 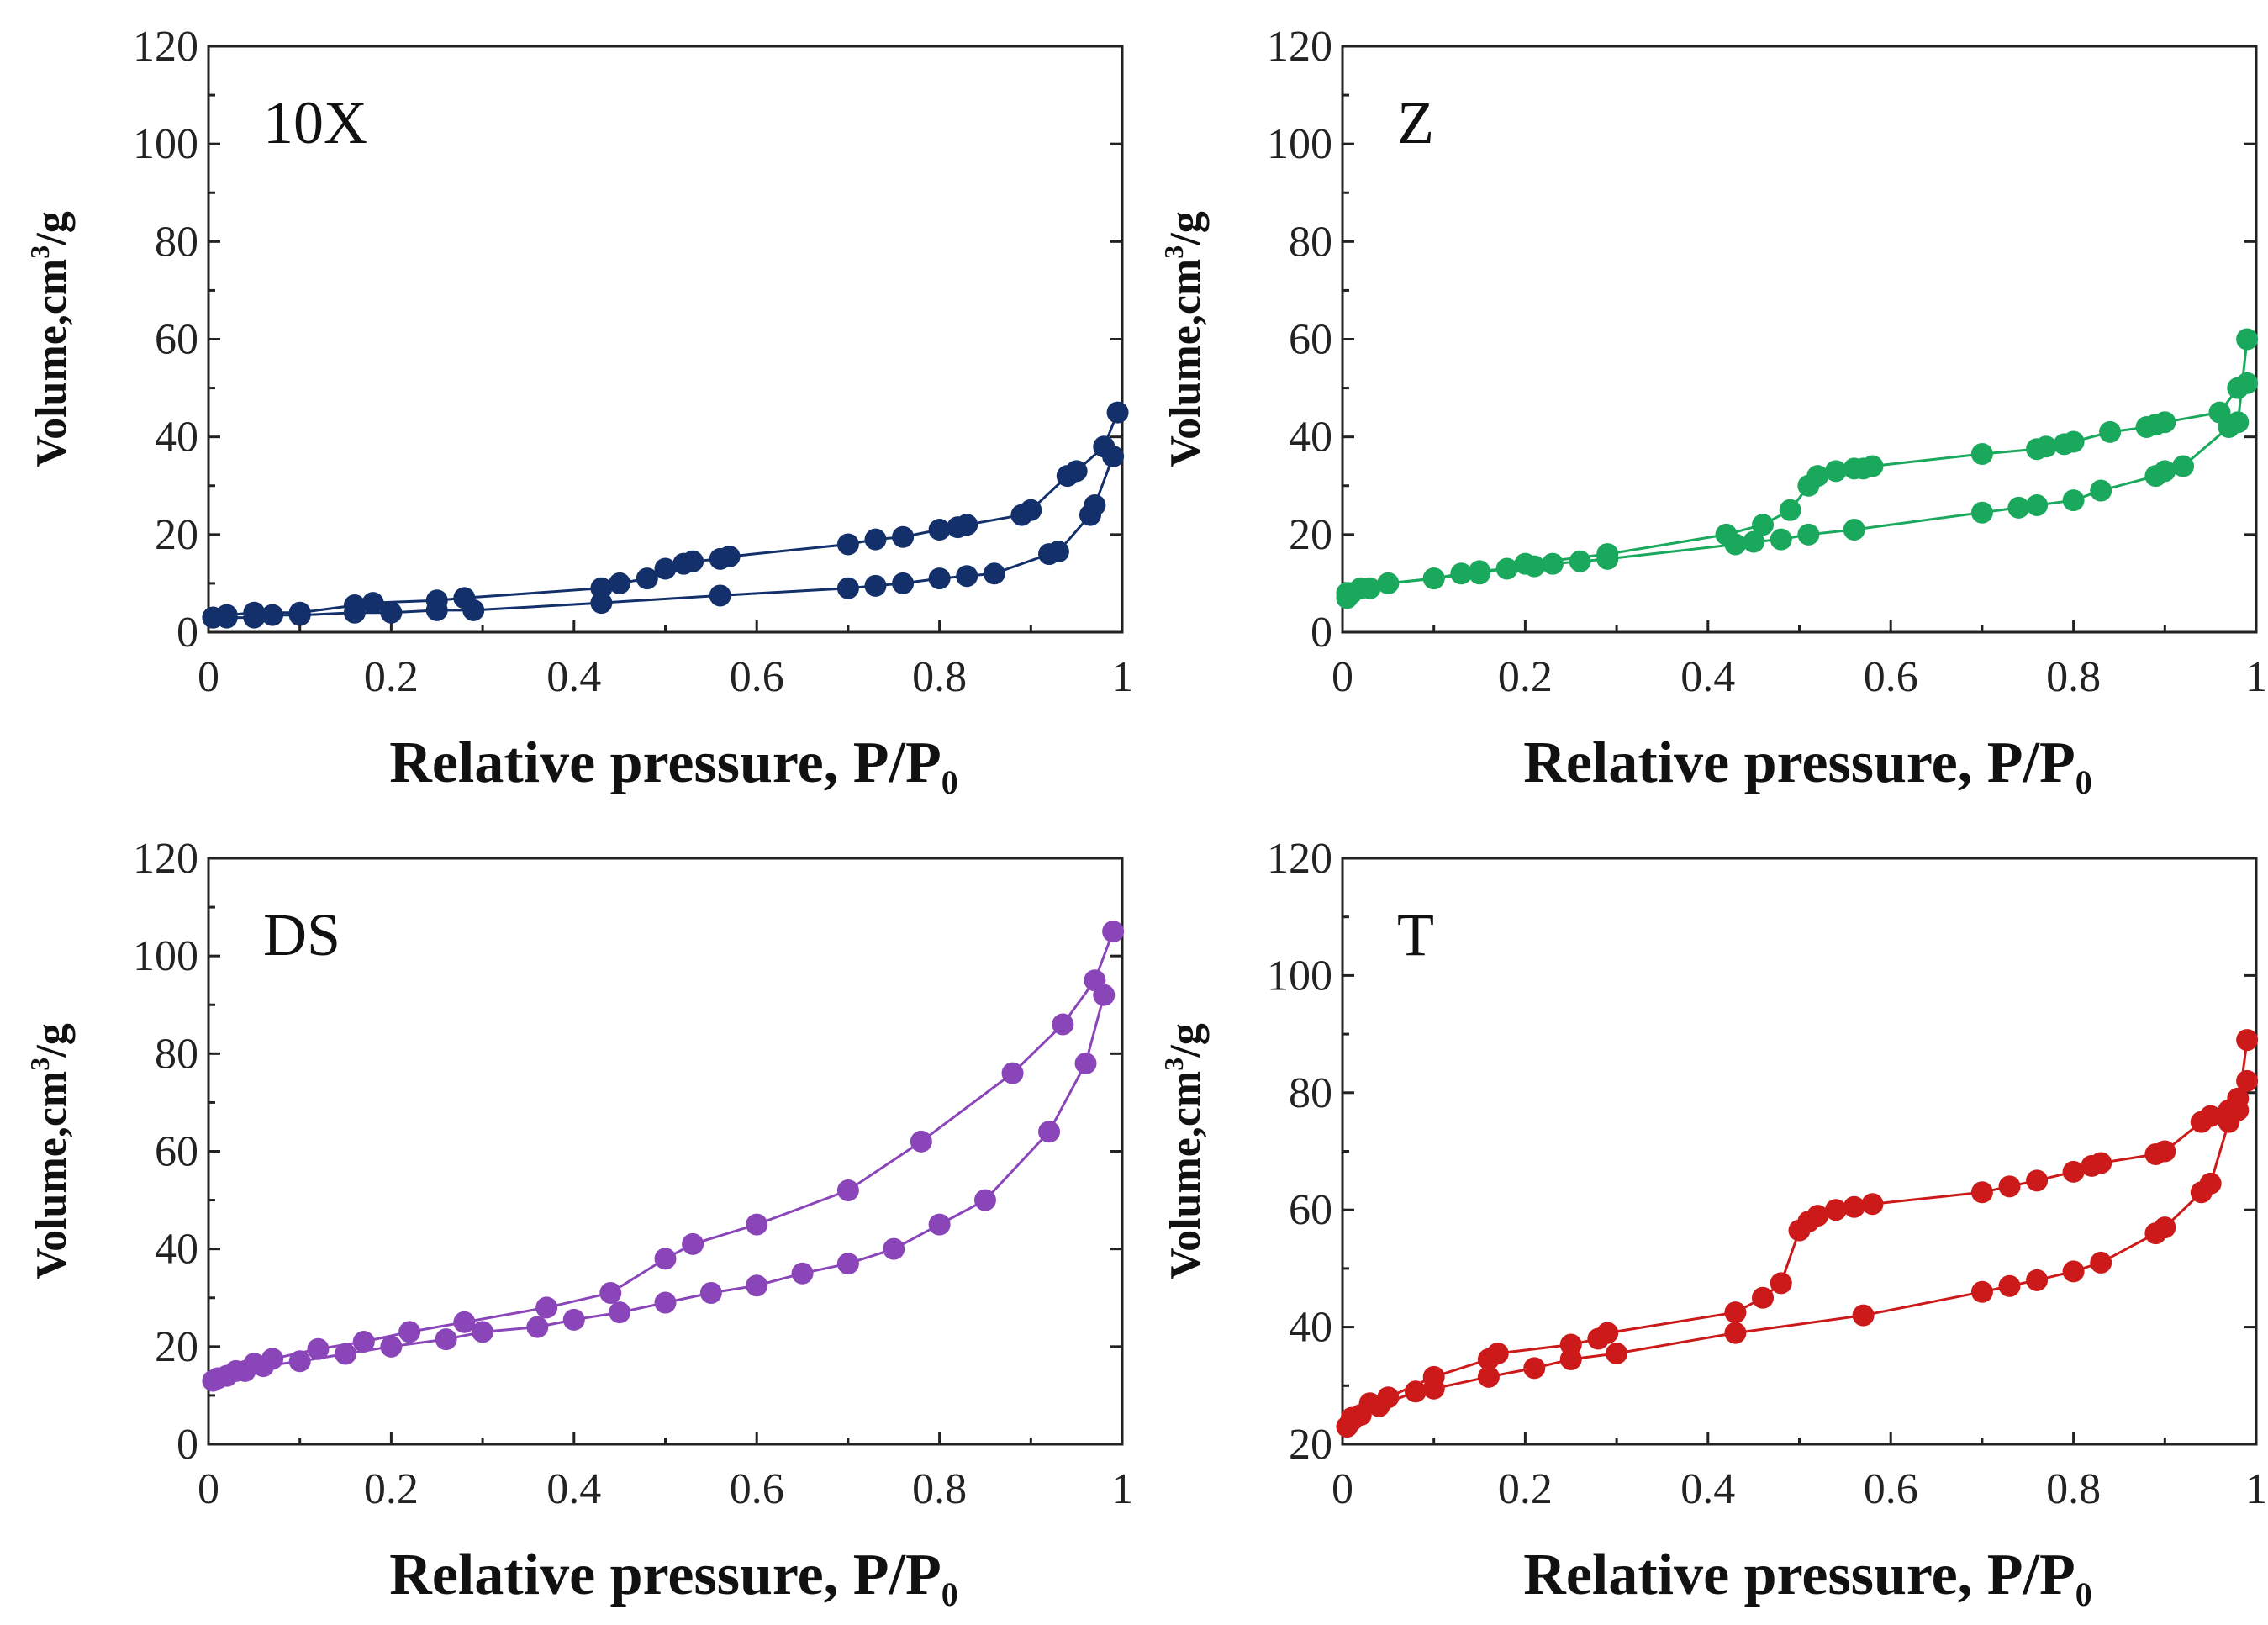 I want to click on series-line-desorption, so click(x=666, y=516).